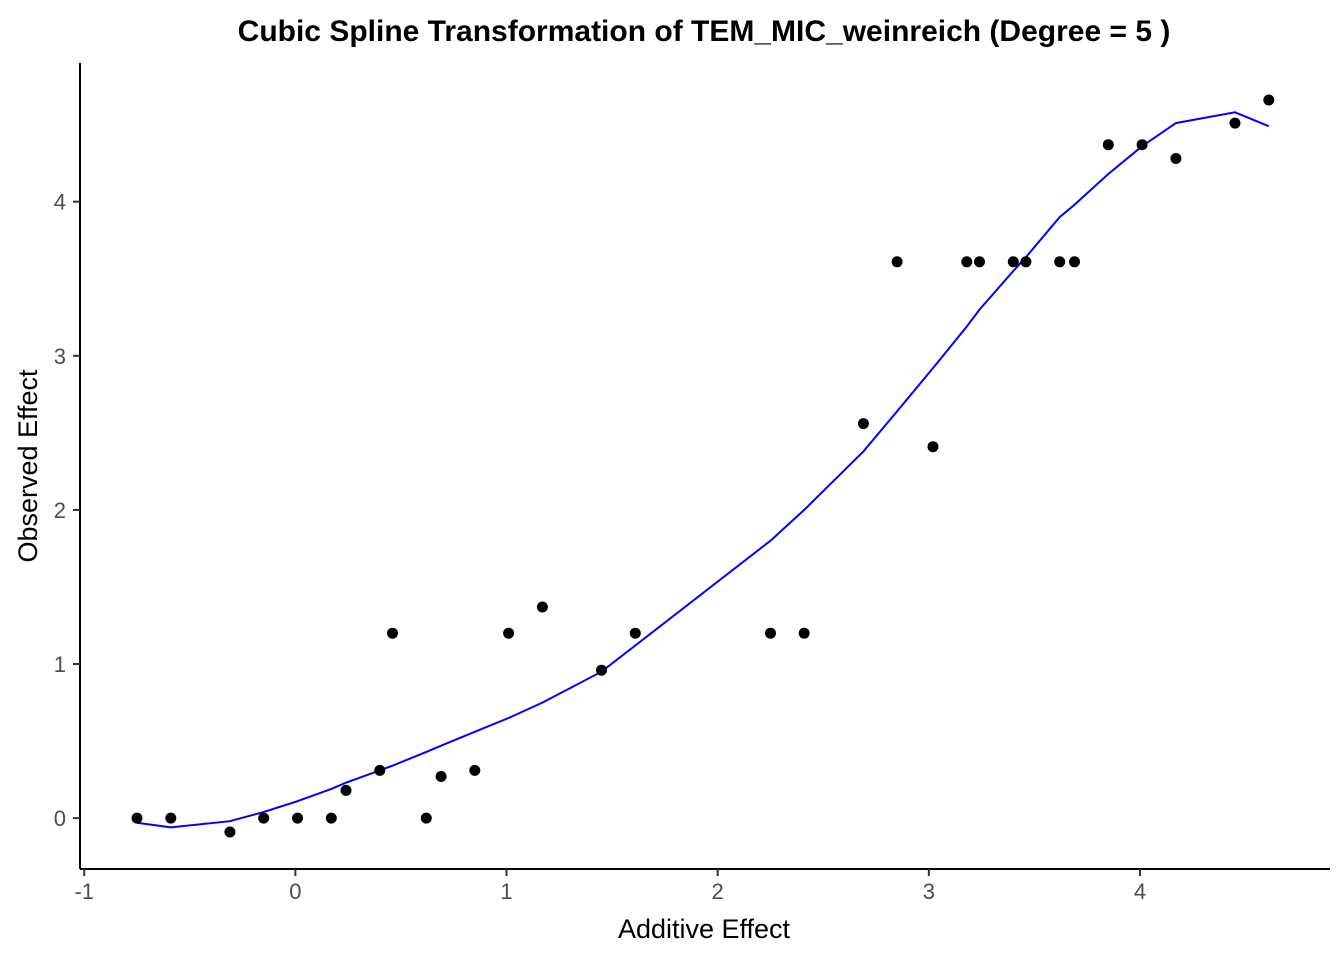 Image resolution: width=1344 pixels, height=965 pixels. What do you see at coordinates (60, 202) in the screenshot?
I see `y-tick-label: 4` at bounding box center [60, 202].